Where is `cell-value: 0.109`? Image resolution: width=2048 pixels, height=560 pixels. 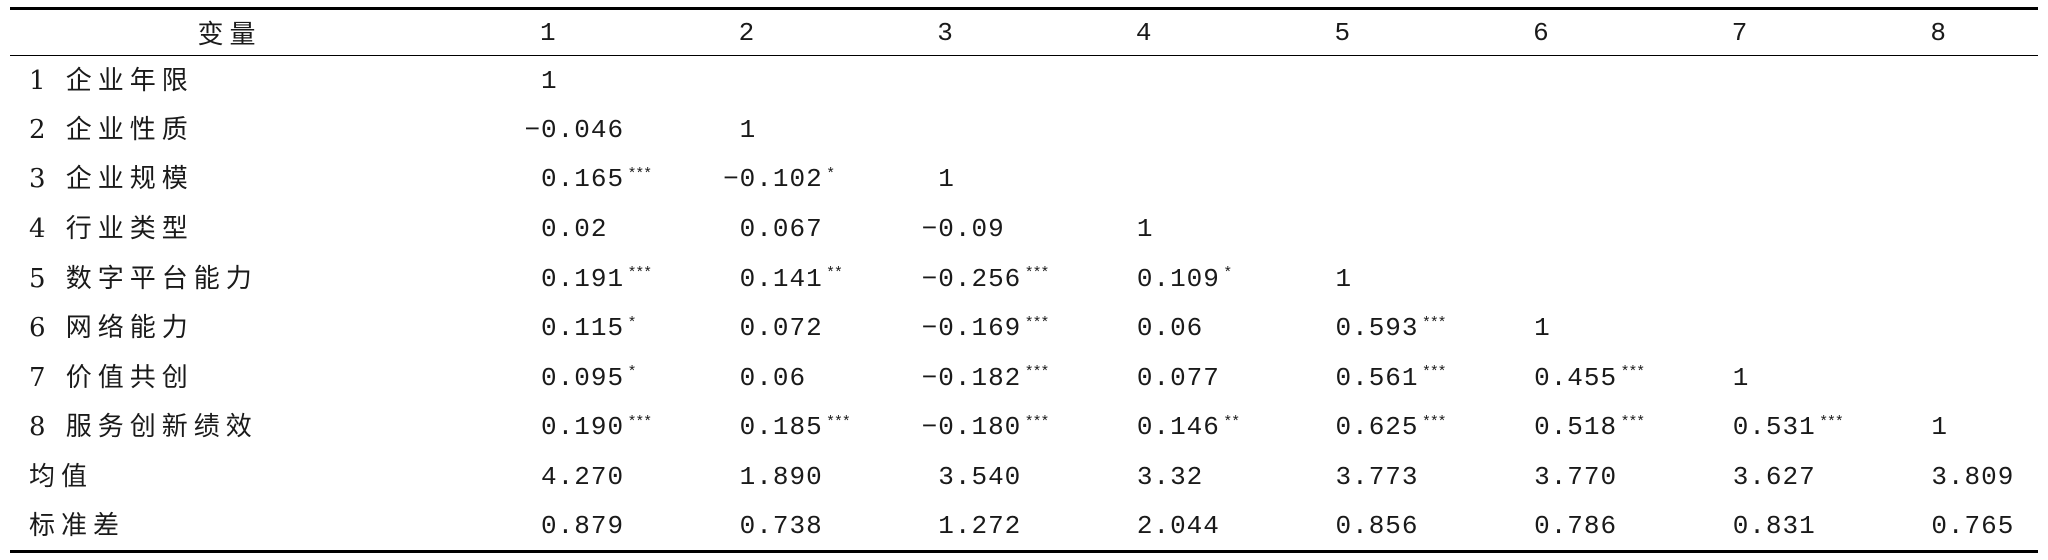 cell-value: 0.109 is located at coordinates (1178, 278).